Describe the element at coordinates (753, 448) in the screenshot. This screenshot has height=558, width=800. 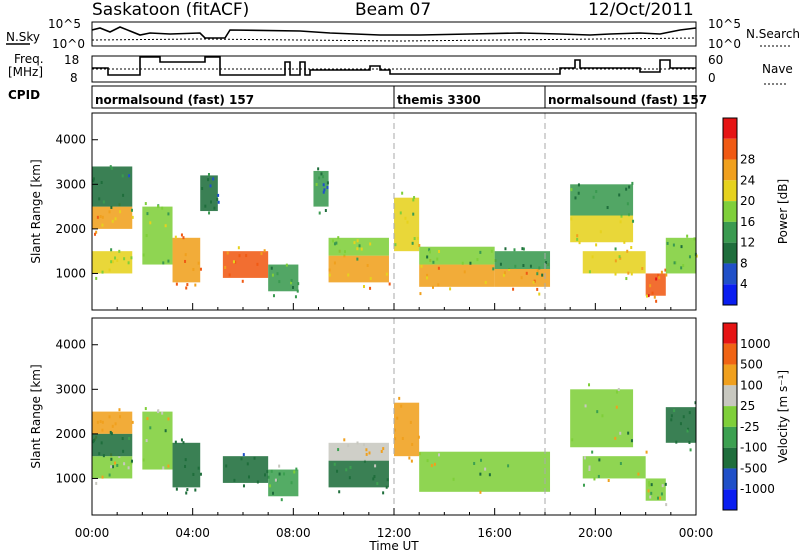
I see `velocity-colorbar-tick: -100` at that location.